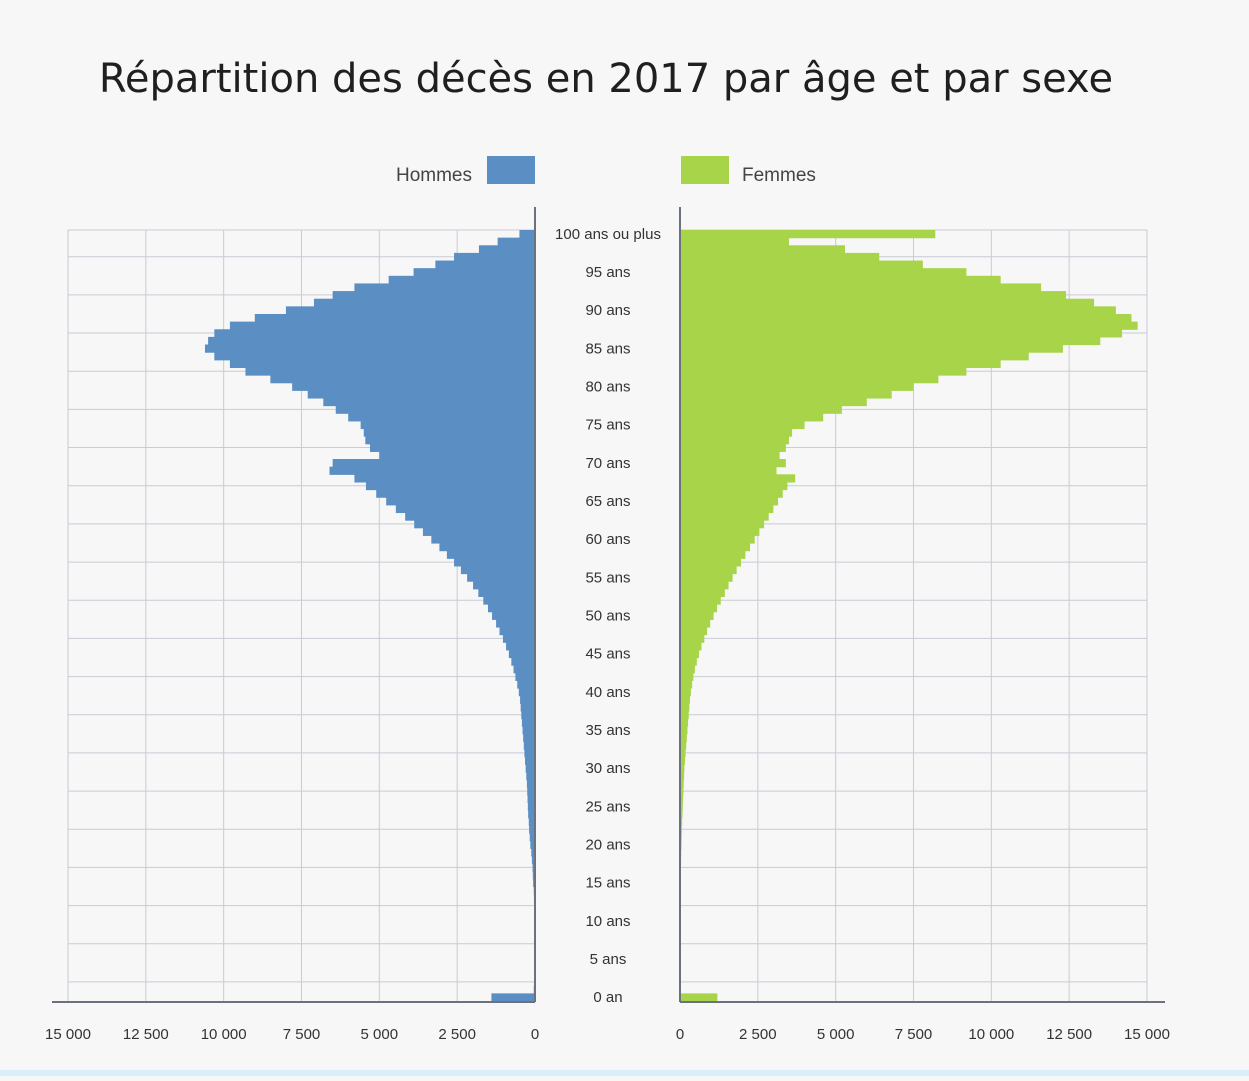 The width and height of the screenshot is (1249, 1081). What do you see at coordinates (607, 730) in the screenshot?
I see `age-label: 35 ans` at bounding box center [607, 730].